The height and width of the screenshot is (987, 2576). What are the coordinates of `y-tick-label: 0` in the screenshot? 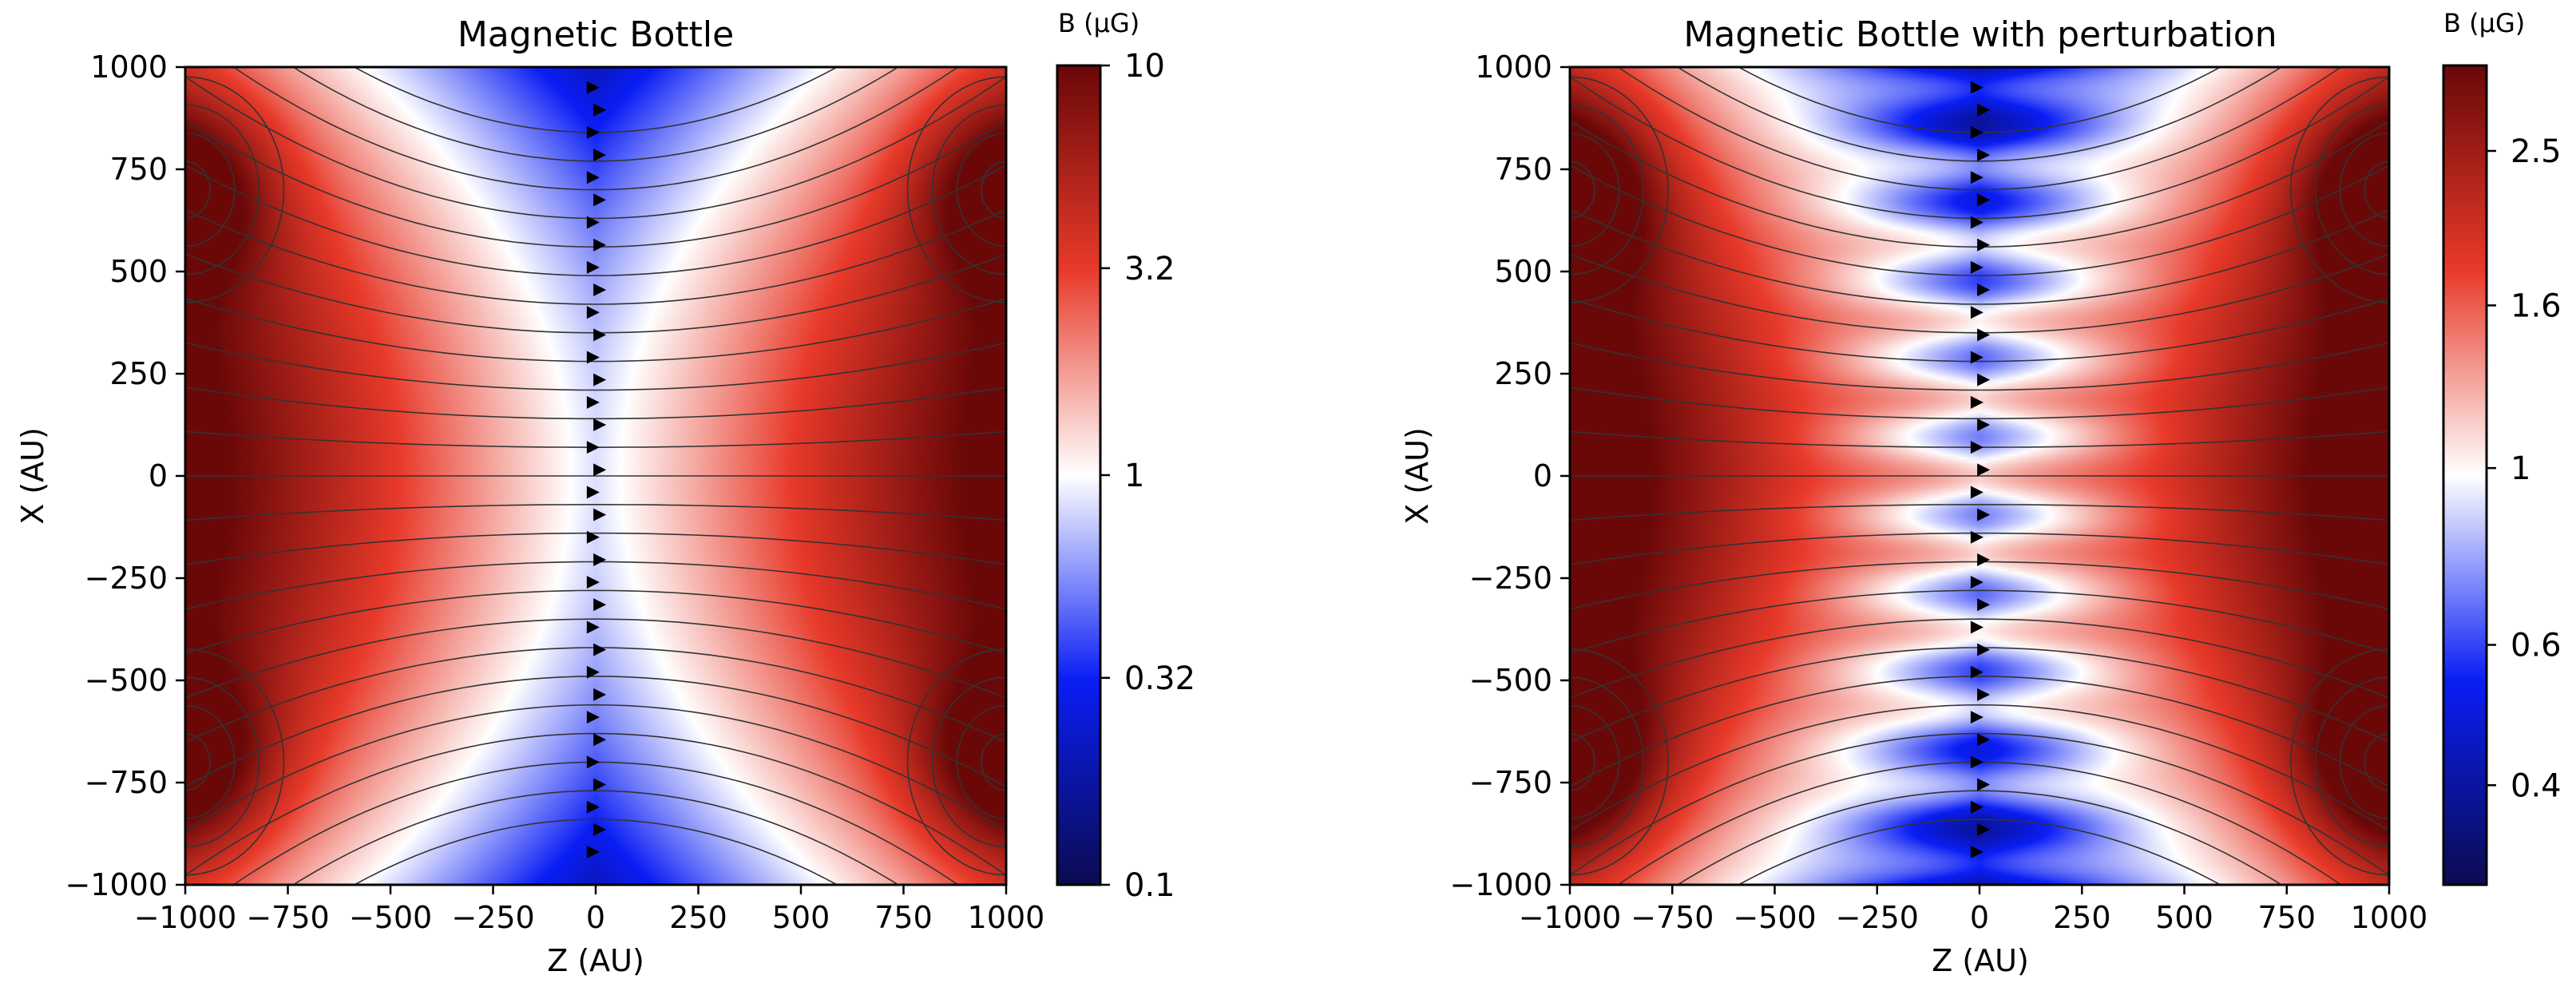 It's located at (1542, 476).